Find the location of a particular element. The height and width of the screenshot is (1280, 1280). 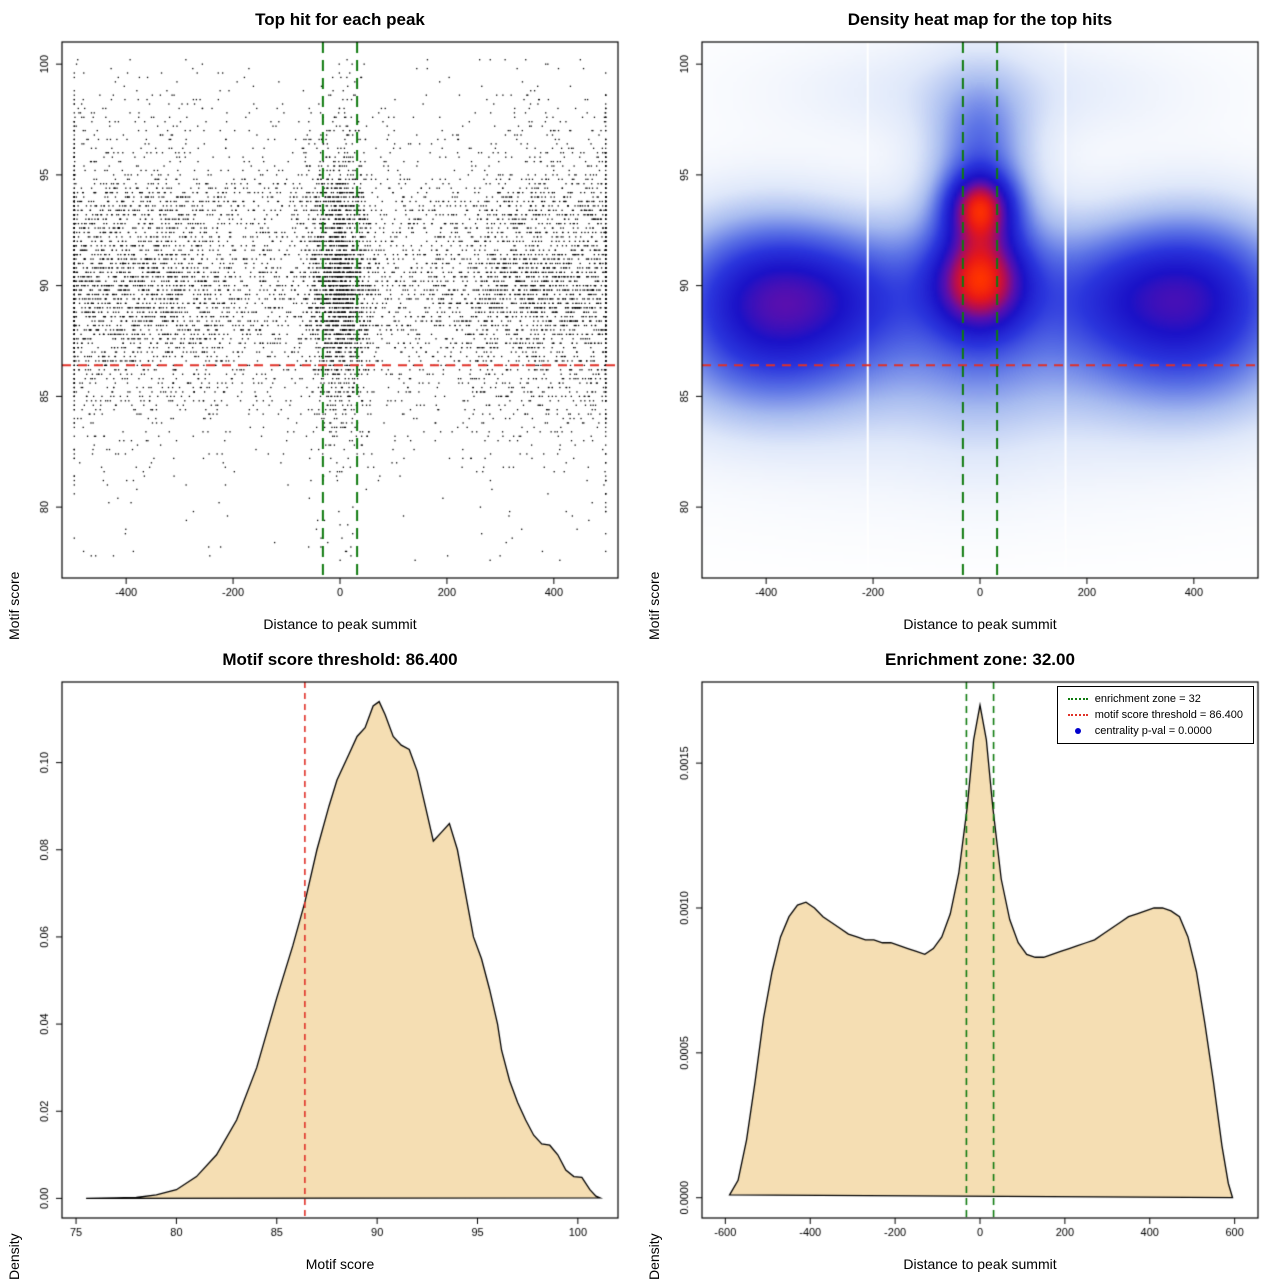

x-axis-label: Motif score is located at coordinates (340, 1264).